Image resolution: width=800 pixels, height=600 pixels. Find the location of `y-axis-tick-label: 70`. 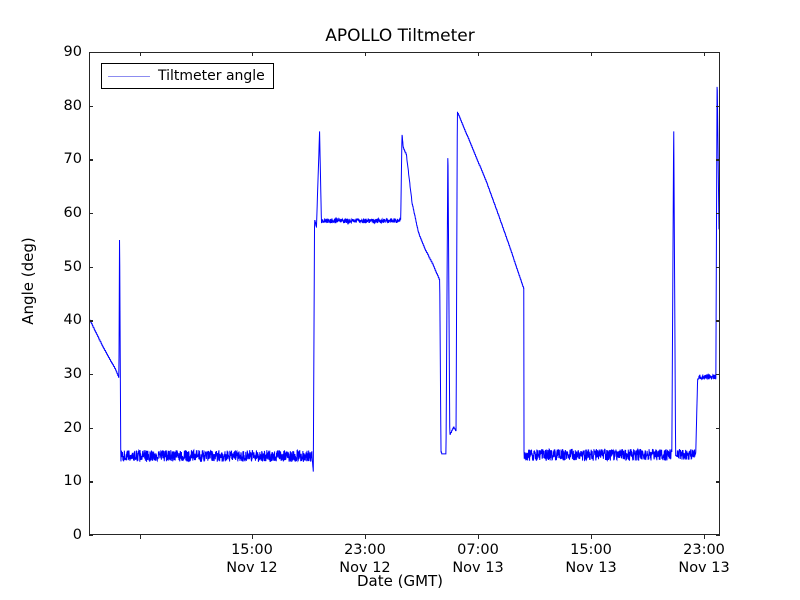

y-axis-tick-label: 70 is located at coordinates (72, 159).